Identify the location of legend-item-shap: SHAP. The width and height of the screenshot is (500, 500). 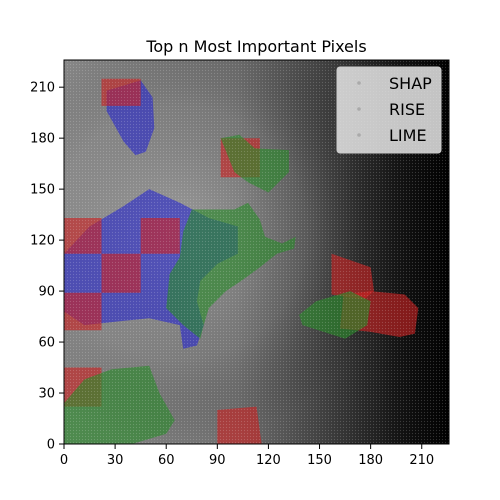
(394, 83).